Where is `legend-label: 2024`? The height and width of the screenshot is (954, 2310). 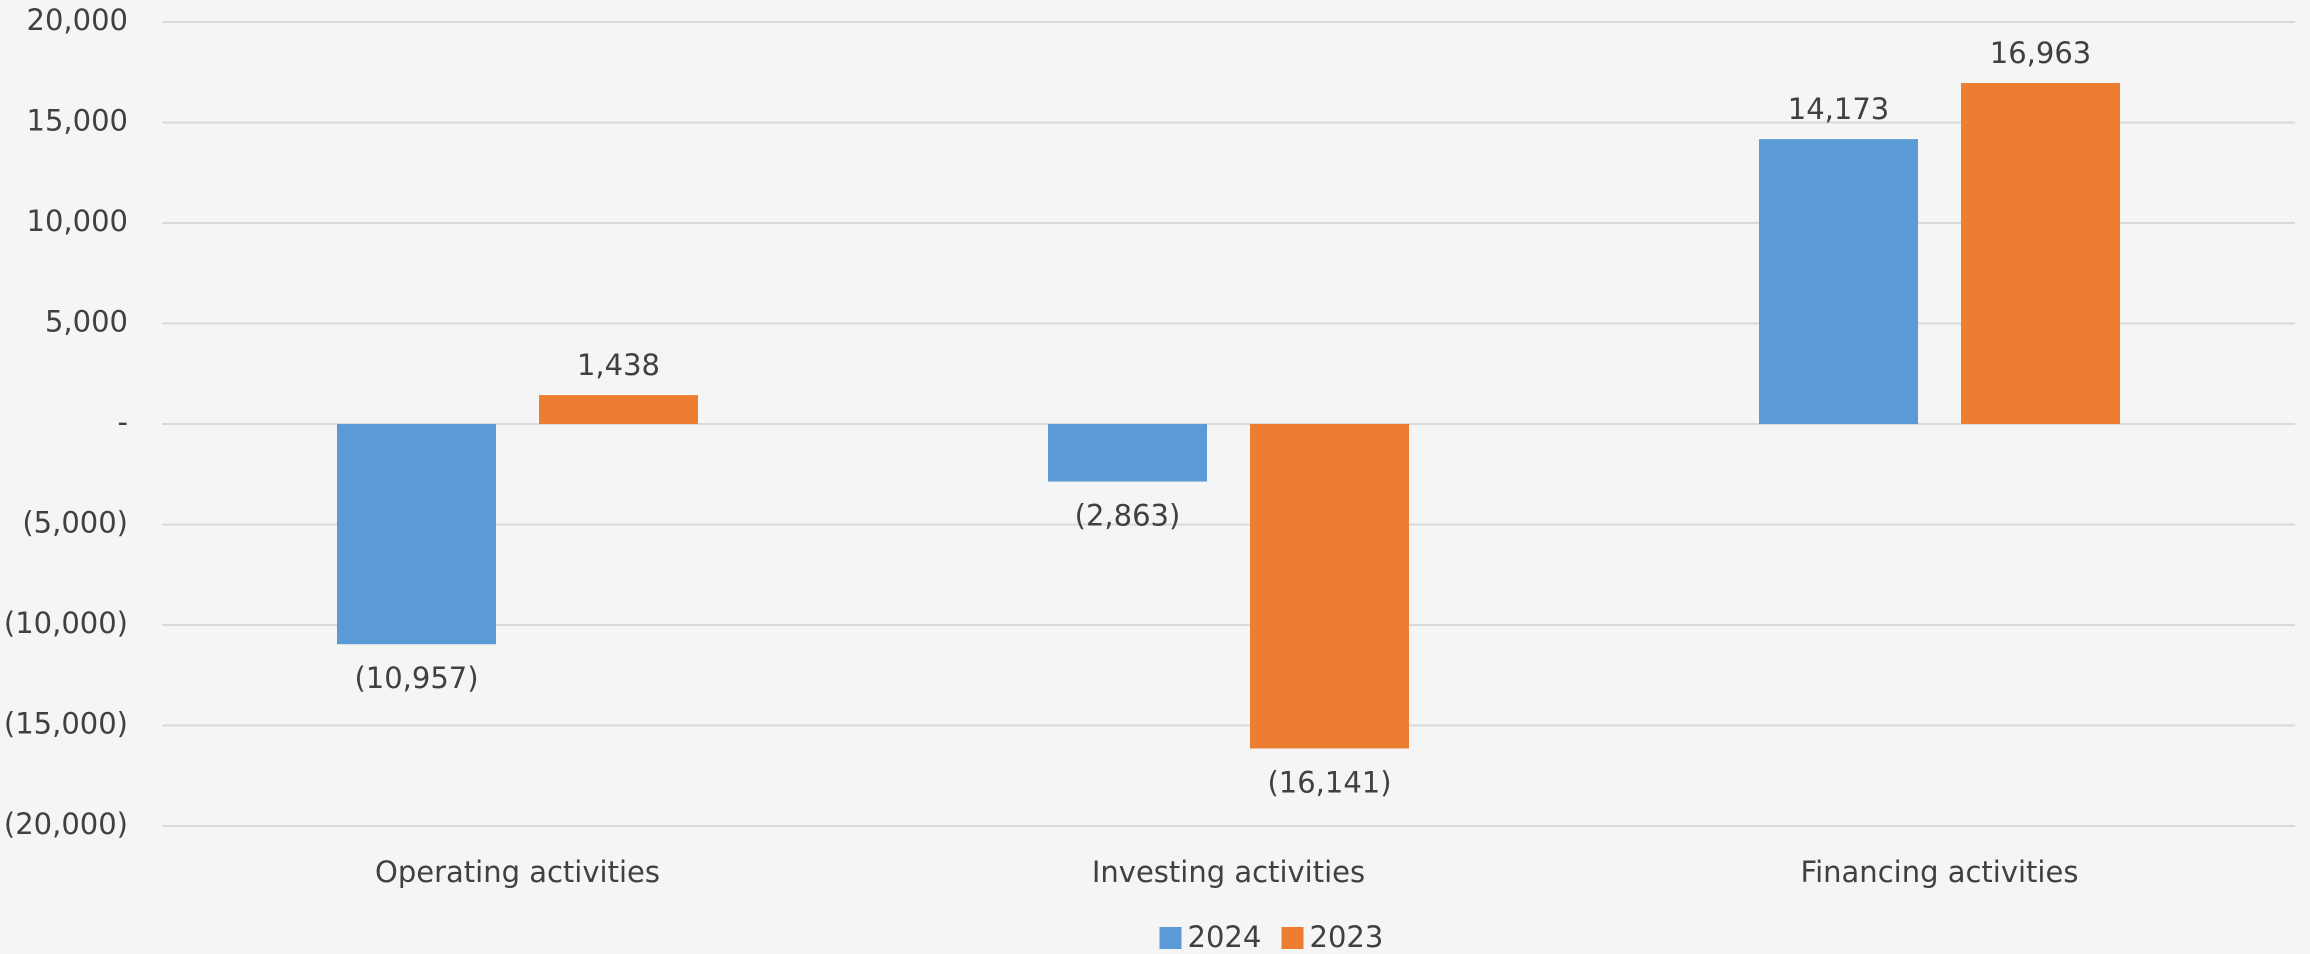 legend-label: 2024 is located at coordinates (1225, 937).